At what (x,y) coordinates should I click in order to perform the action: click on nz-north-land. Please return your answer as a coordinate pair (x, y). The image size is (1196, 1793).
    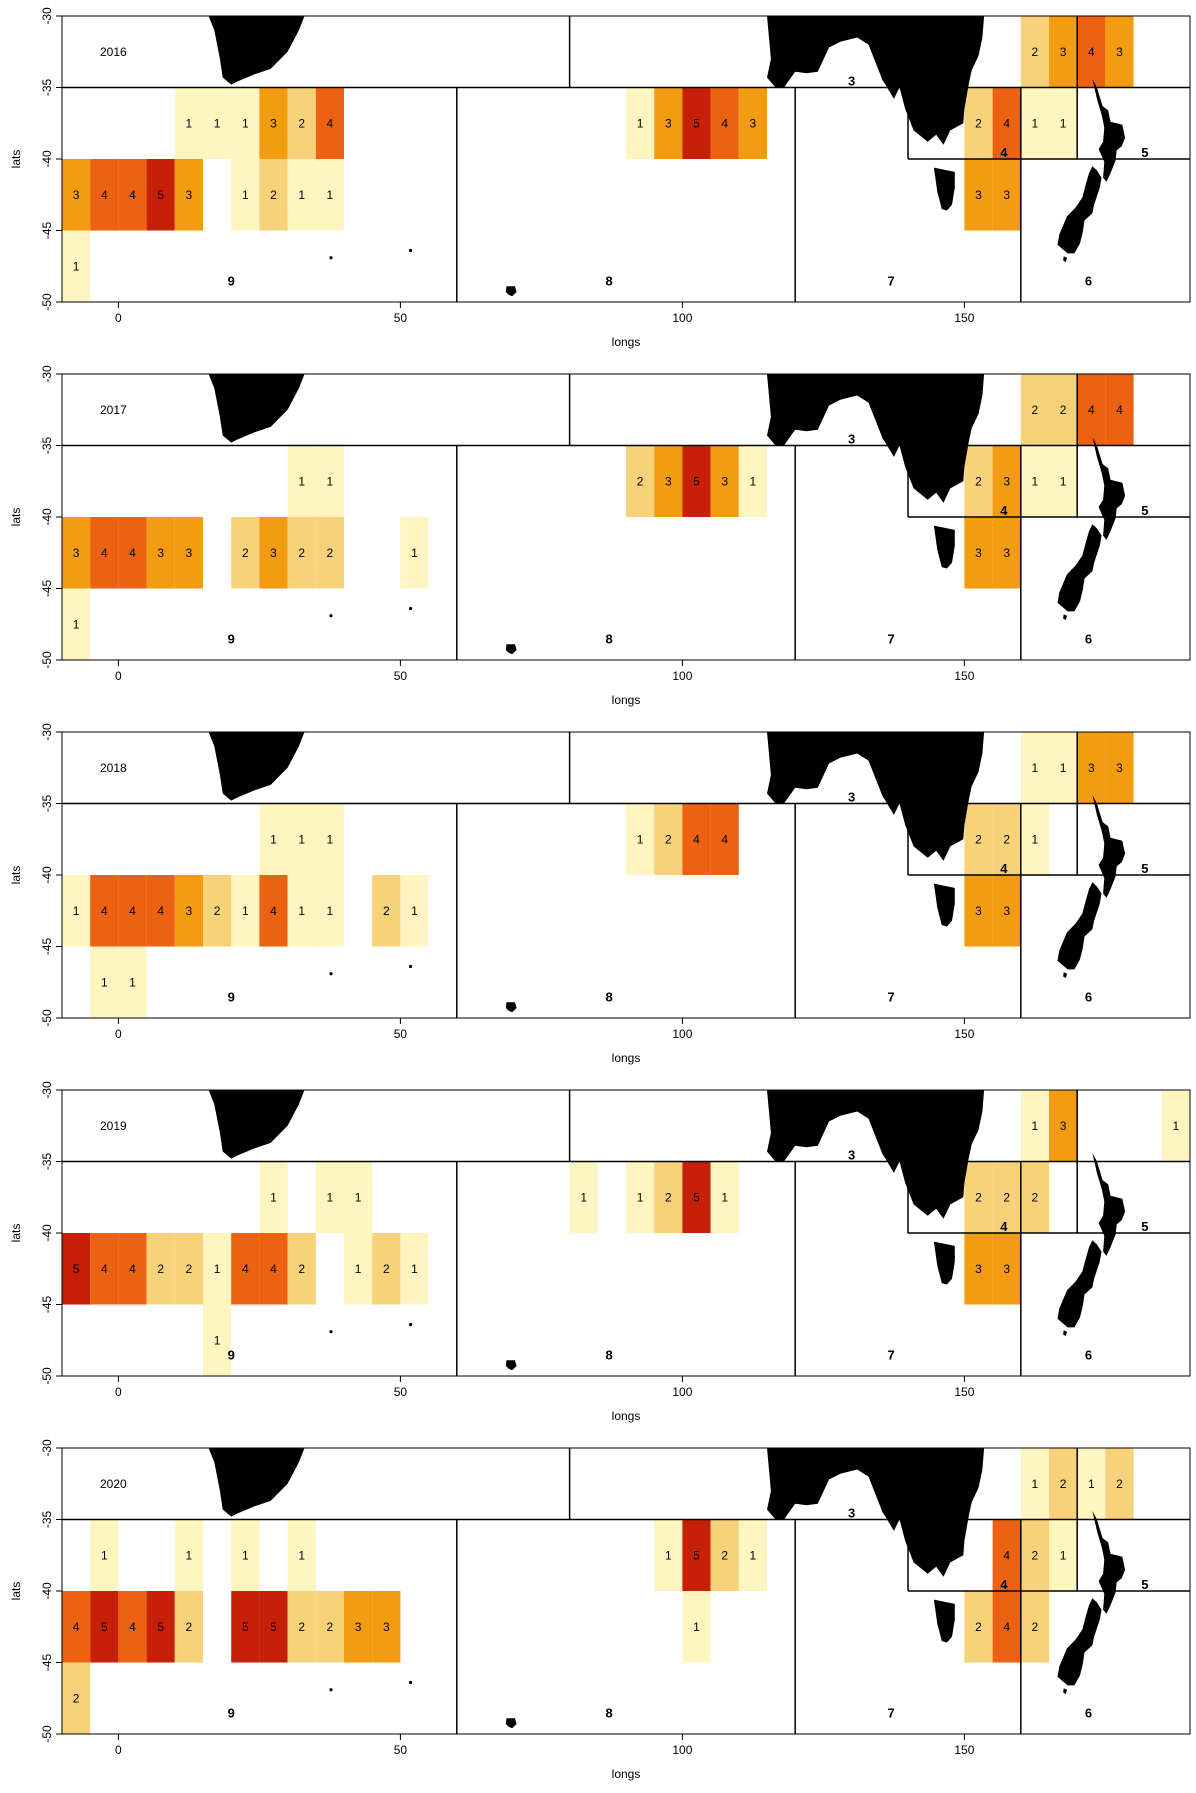
    Looking at the image, I should click on (1109, 1204).